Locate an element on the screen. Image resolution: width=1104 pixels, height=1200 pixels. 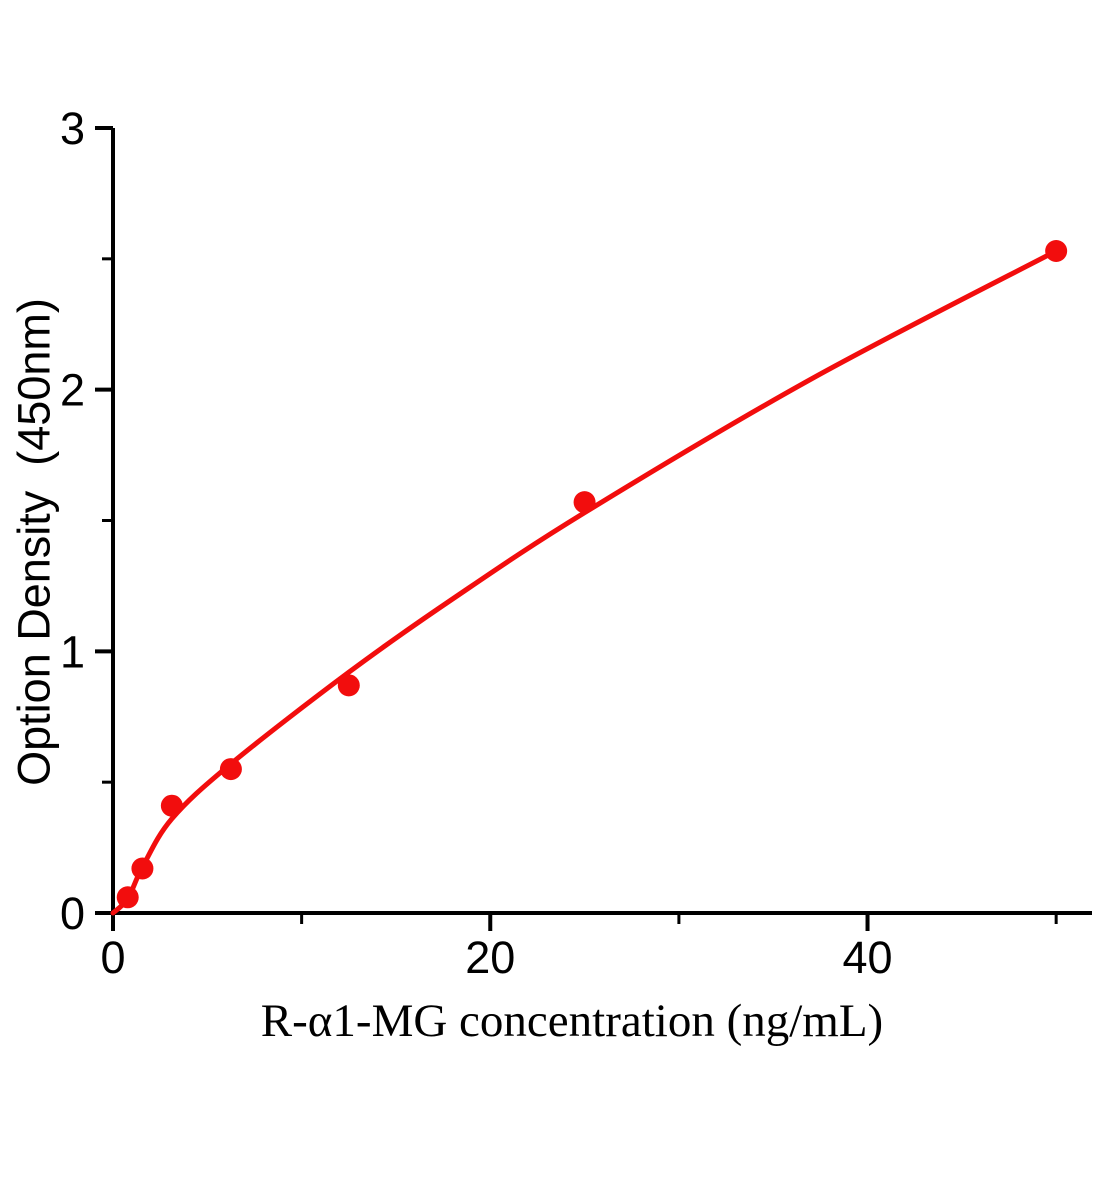
x-tick-label: 40 is located at coordinates (867, 957).